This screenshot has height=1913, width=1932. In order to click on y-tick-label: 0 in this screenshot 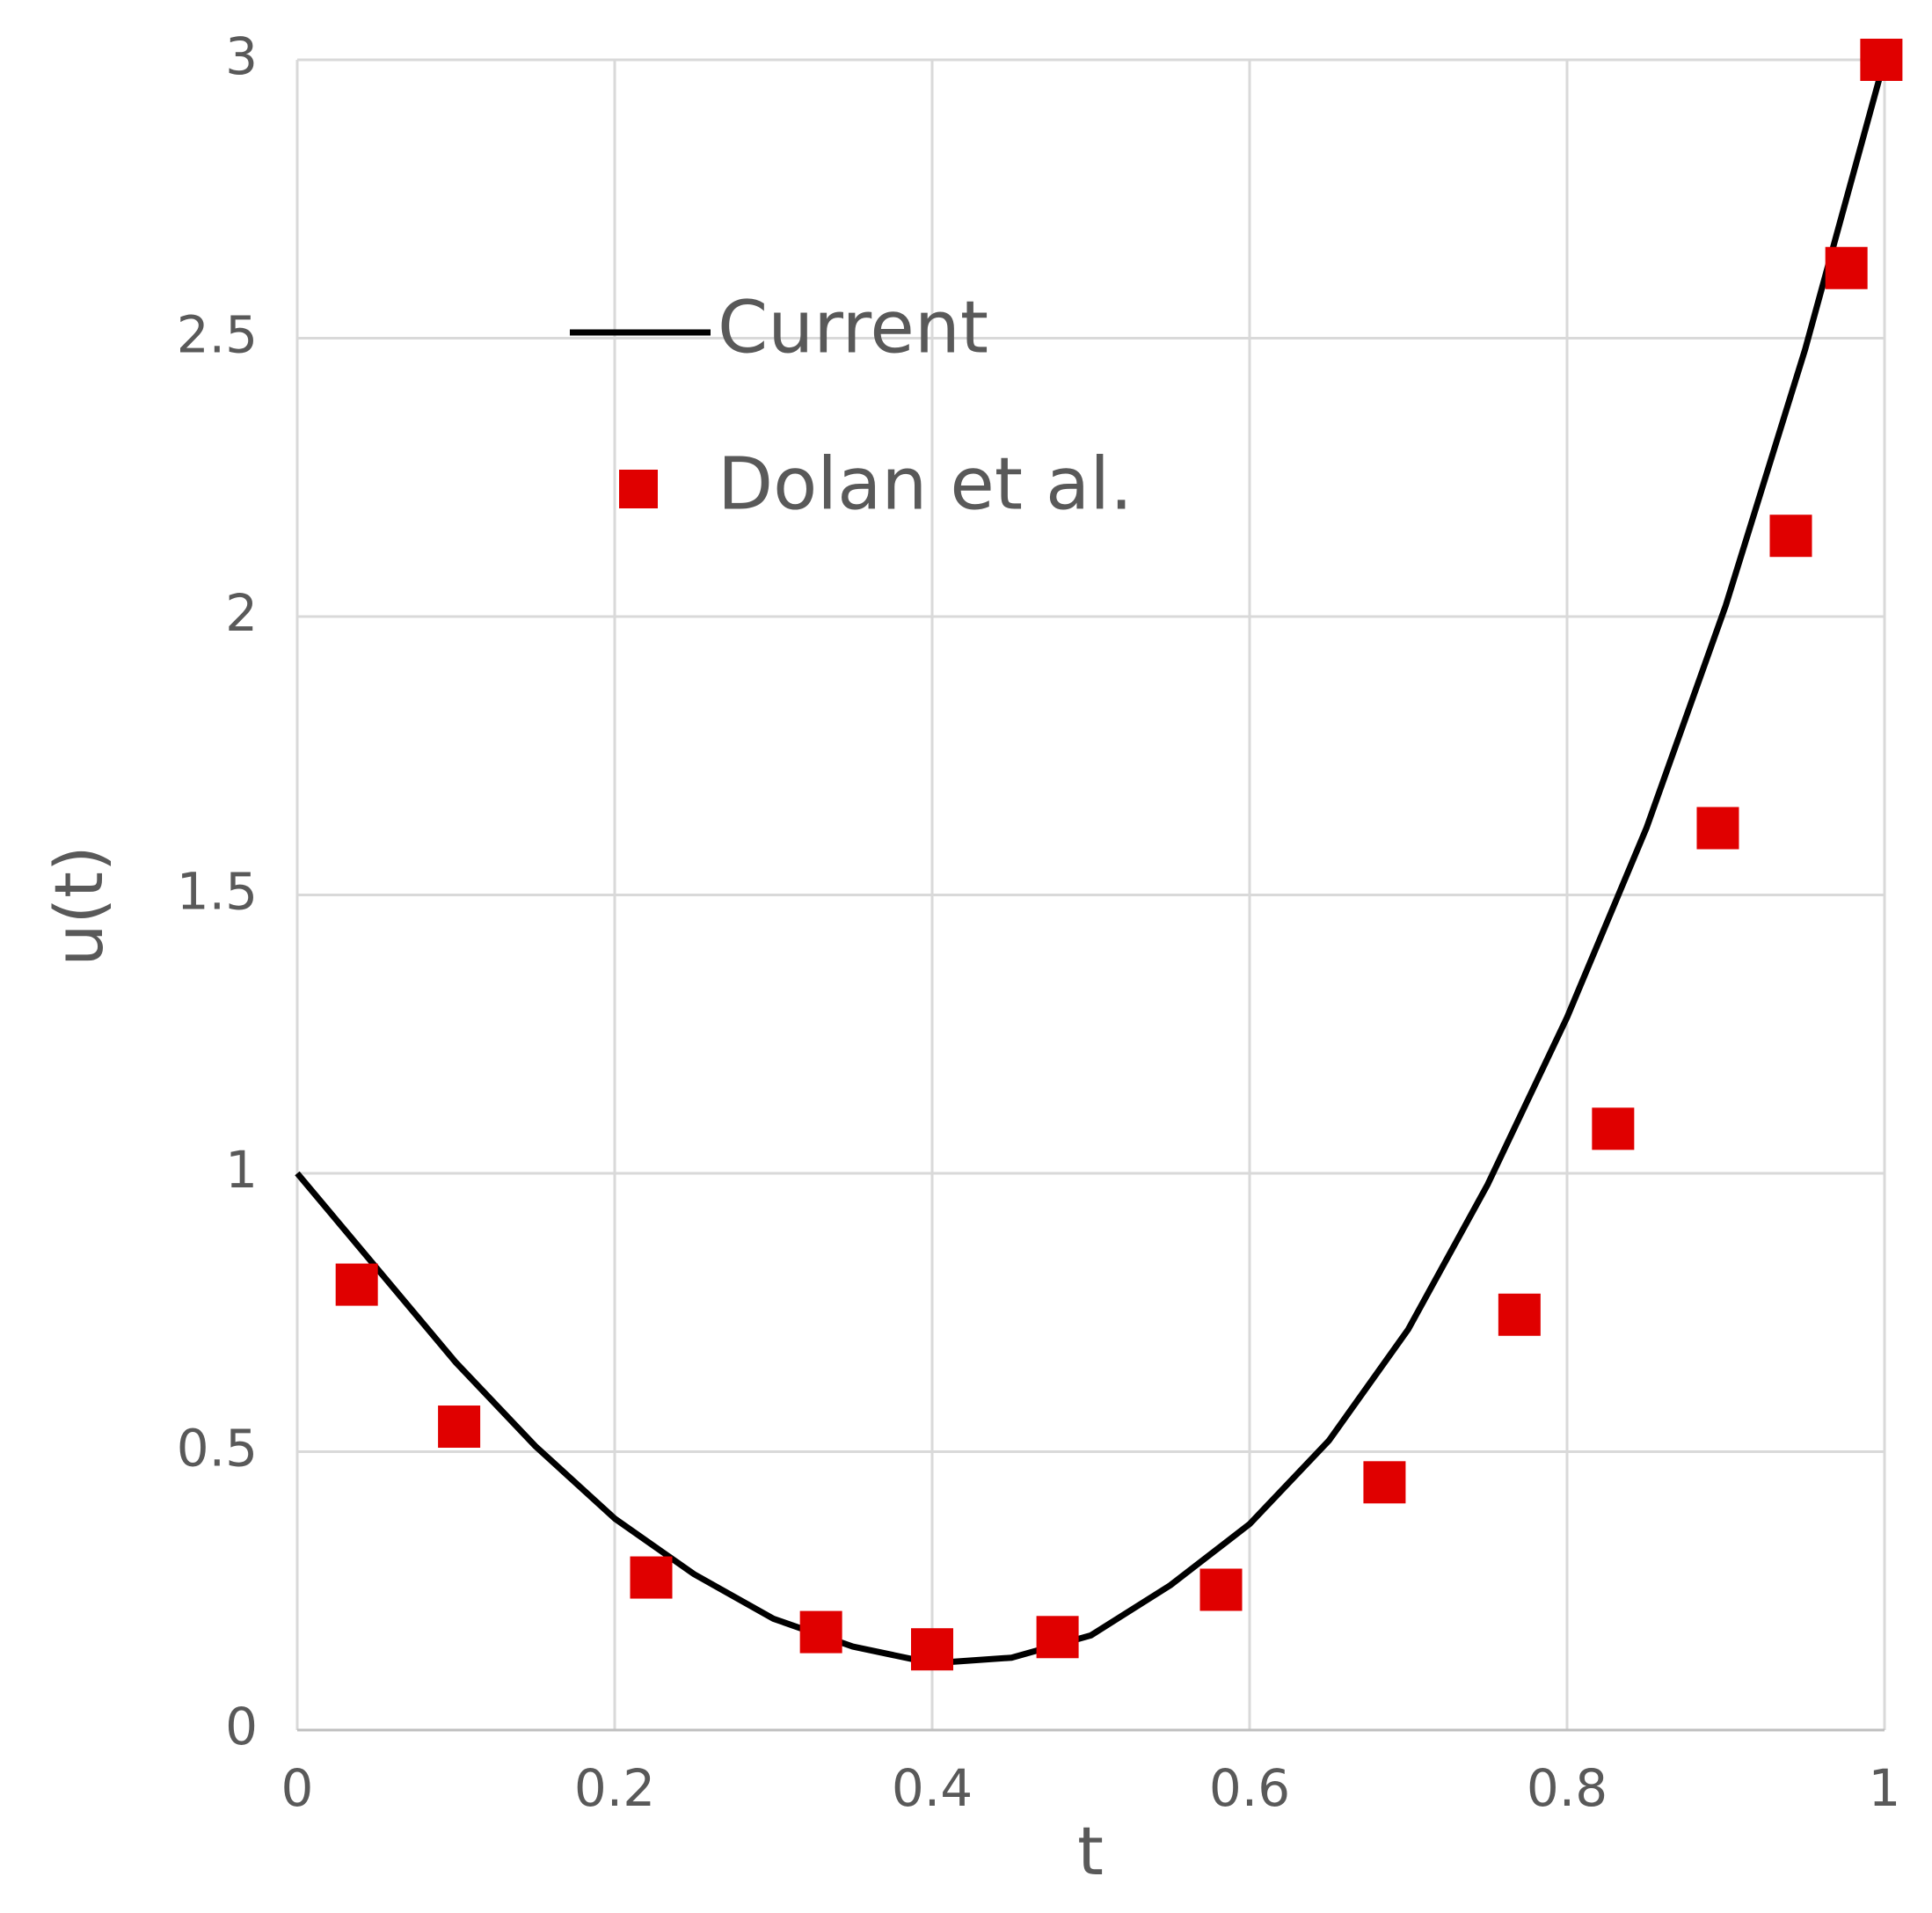, I will do `click(241, 1726)`.